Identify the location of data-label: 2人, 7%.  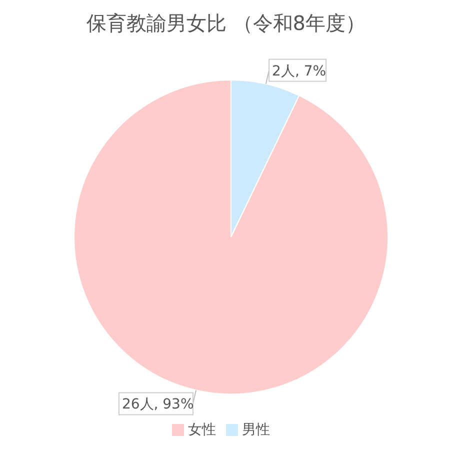
(299, 71).